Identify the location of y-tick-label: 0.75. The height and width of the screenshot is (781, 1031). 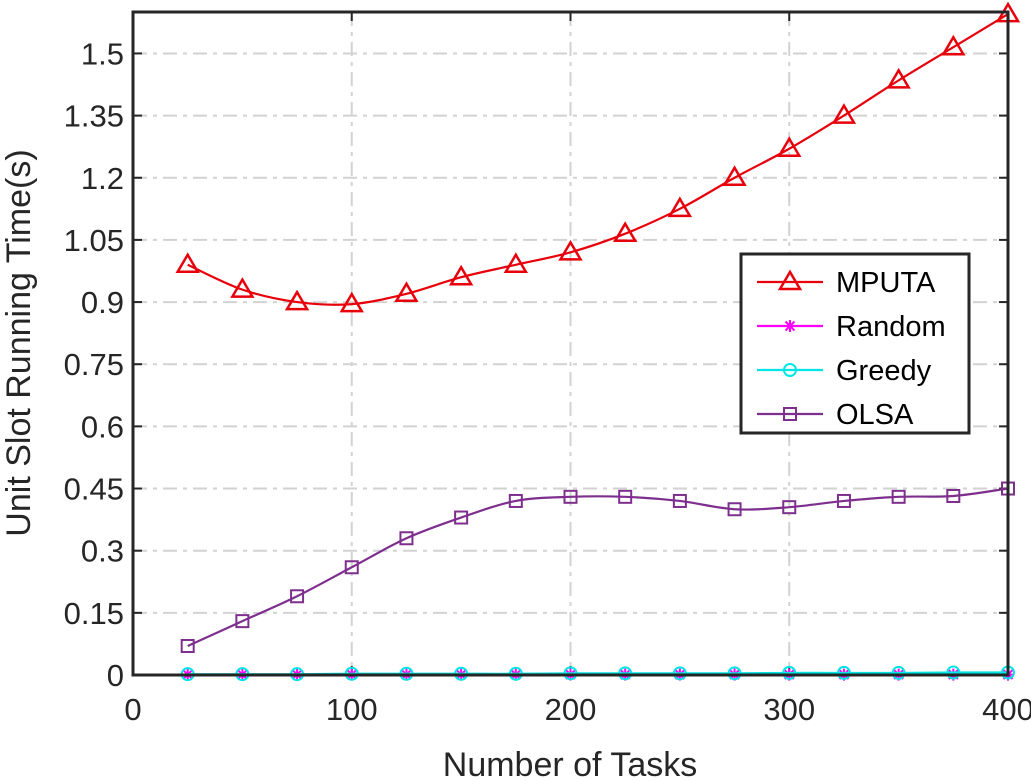
(94, 364).